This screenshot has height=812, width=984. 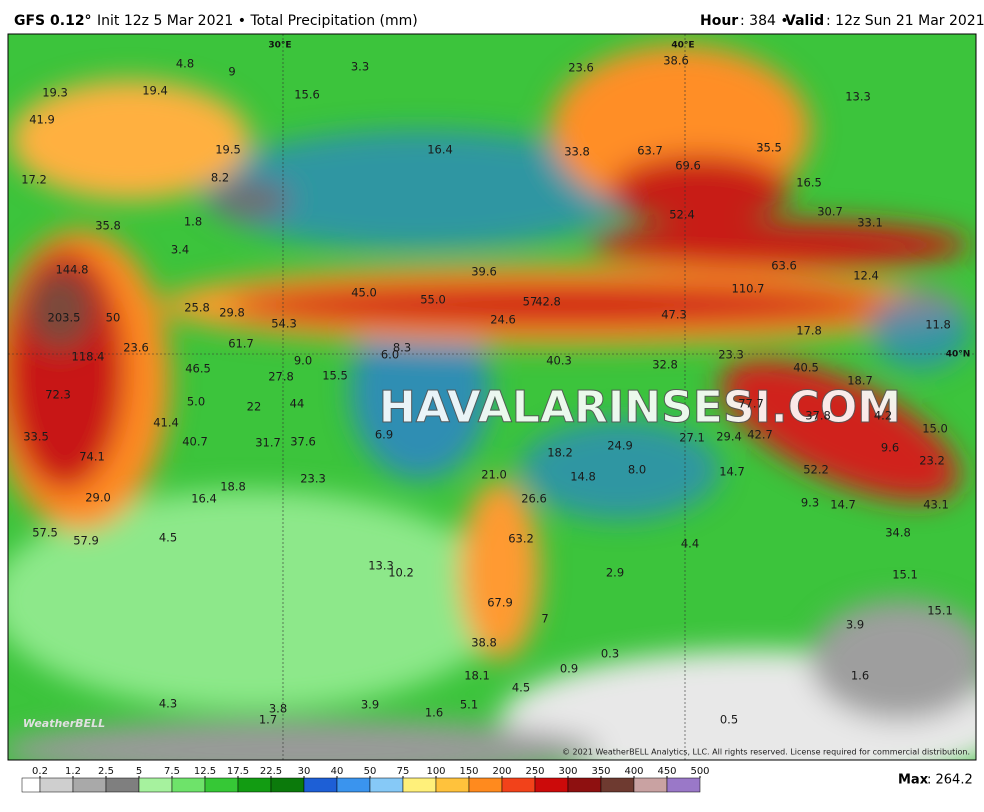 I want to click on precip-label: 6.0, so click(x=390, y=355).